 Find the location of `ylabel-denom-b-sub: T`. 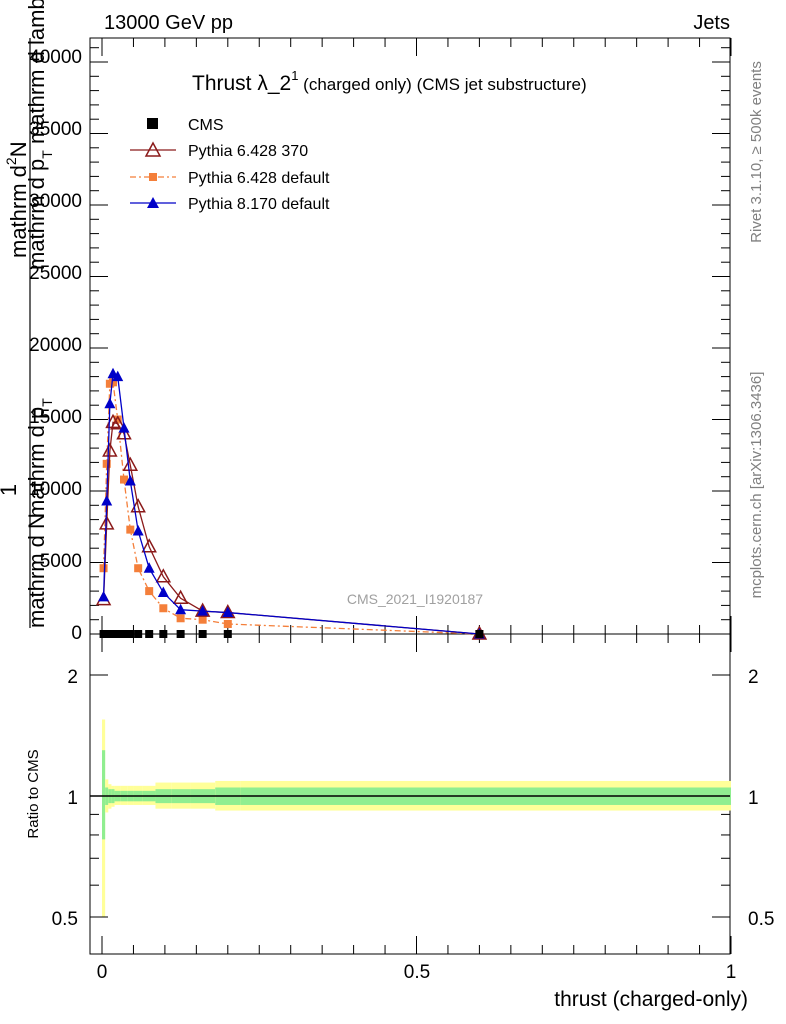

ylabel-denom-b-sub: T is located at coordinates (47, 402).